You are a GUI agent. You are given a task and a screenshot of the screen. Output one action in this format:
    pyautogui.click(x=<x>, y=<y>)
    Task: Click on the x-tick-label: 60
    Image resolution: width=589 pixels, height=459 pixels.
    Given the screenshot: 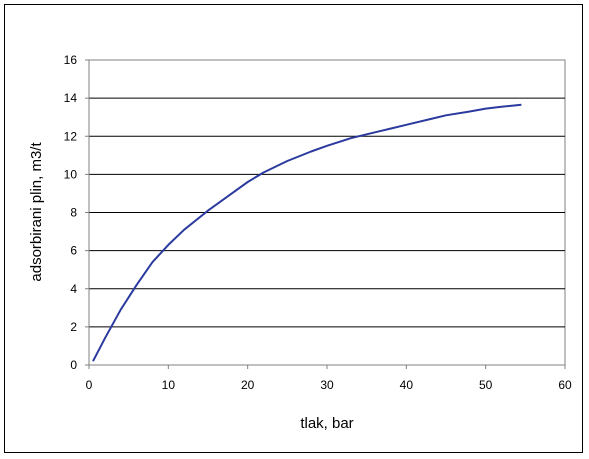 What is the action you would take?
    pyautogui.click(x=565, y=385)
    